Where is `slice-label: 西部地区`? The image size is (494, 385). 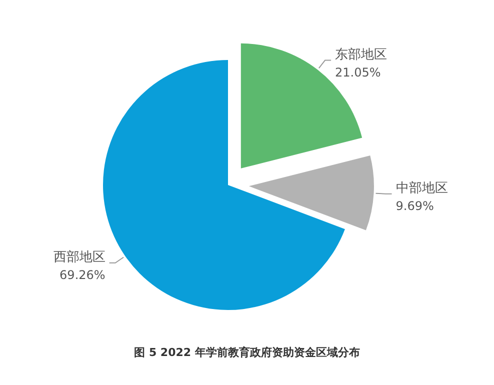 slice-label: 西部地区 is located at coordinates (79, 257).